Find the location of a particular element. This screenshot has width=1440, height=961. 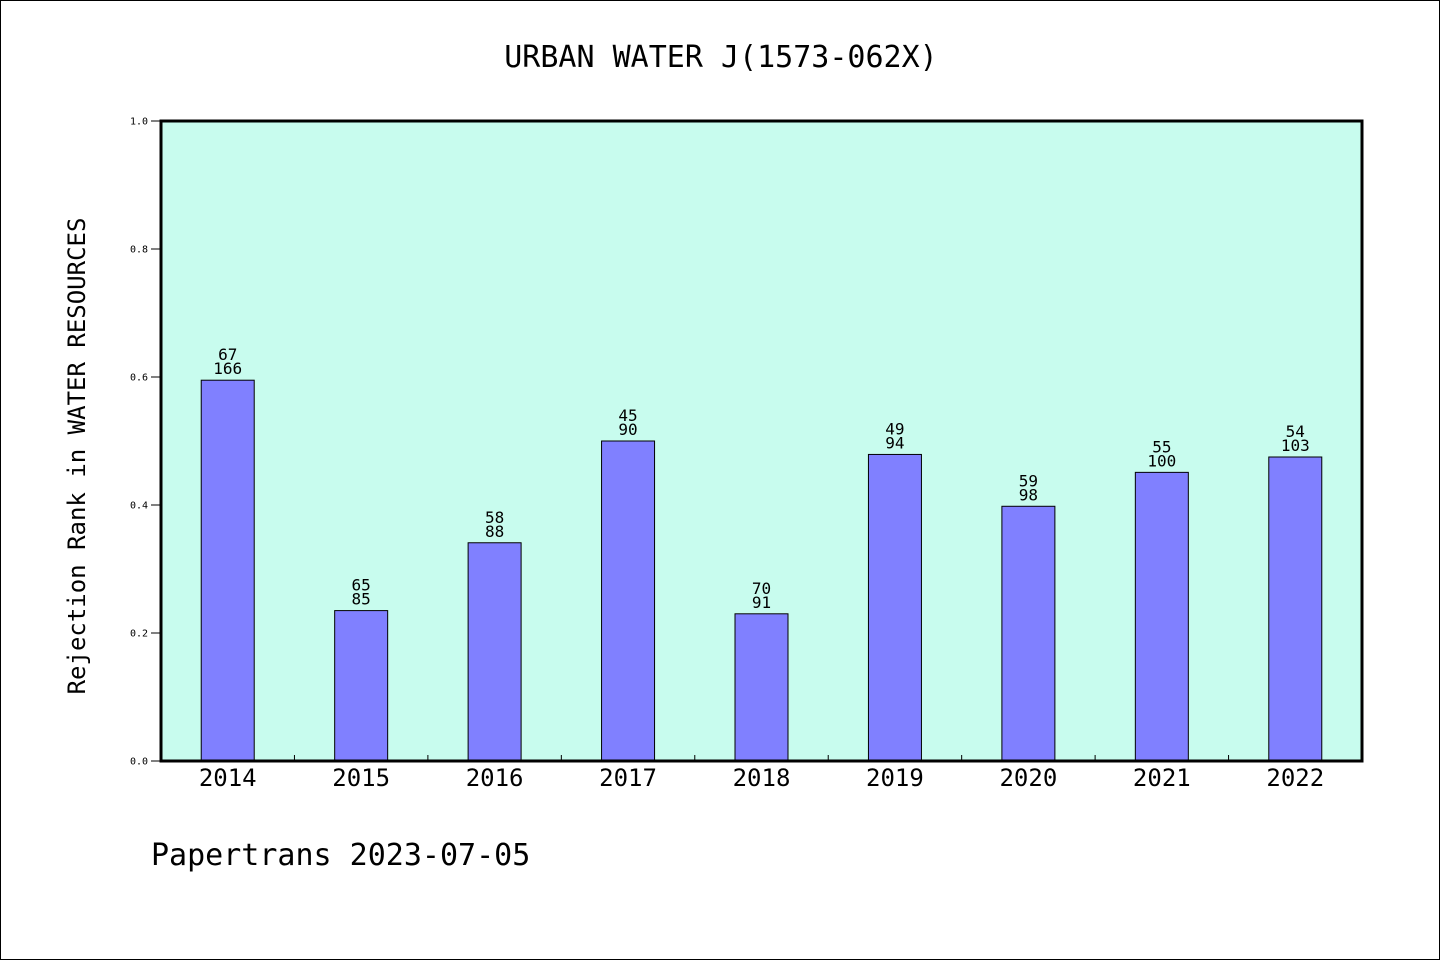

y-tick-label: 0.2 is located at coordinates (139, 634).